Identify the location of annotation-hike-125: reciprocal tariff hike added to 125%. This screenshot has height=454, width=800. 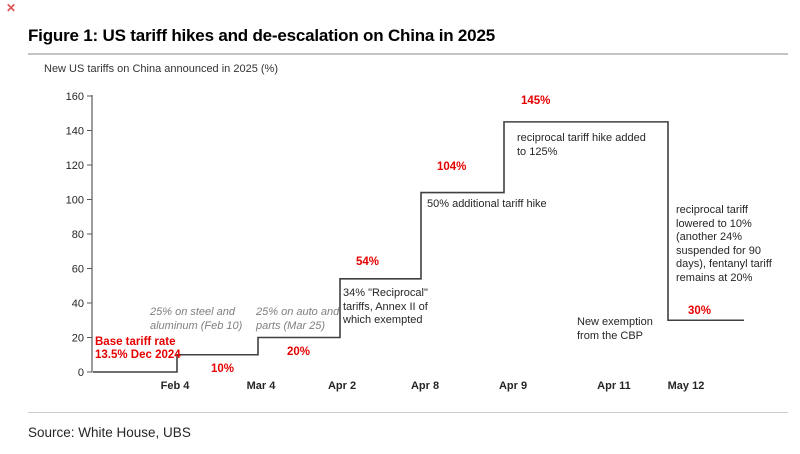
(581, 145).